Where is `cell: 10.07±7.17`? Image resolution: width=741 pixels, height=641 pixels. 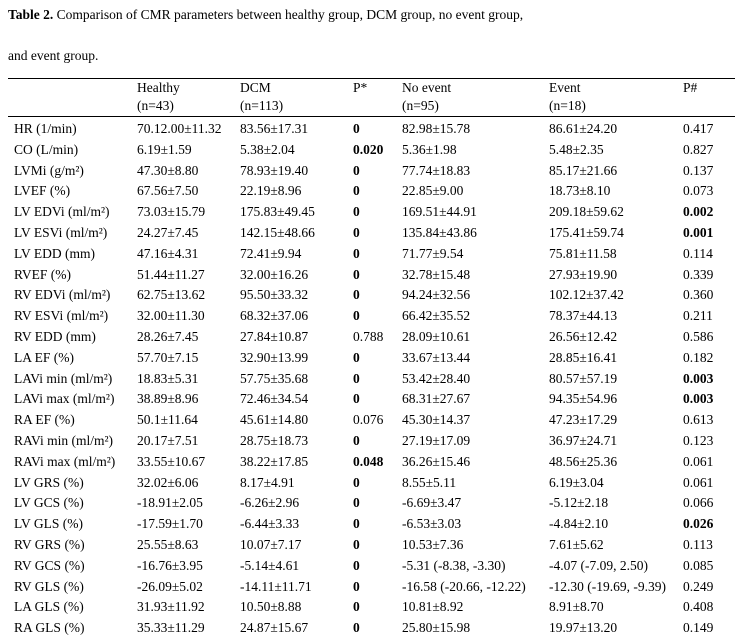 cell: 10.07±7.17 is located at coordinates (271, 544).